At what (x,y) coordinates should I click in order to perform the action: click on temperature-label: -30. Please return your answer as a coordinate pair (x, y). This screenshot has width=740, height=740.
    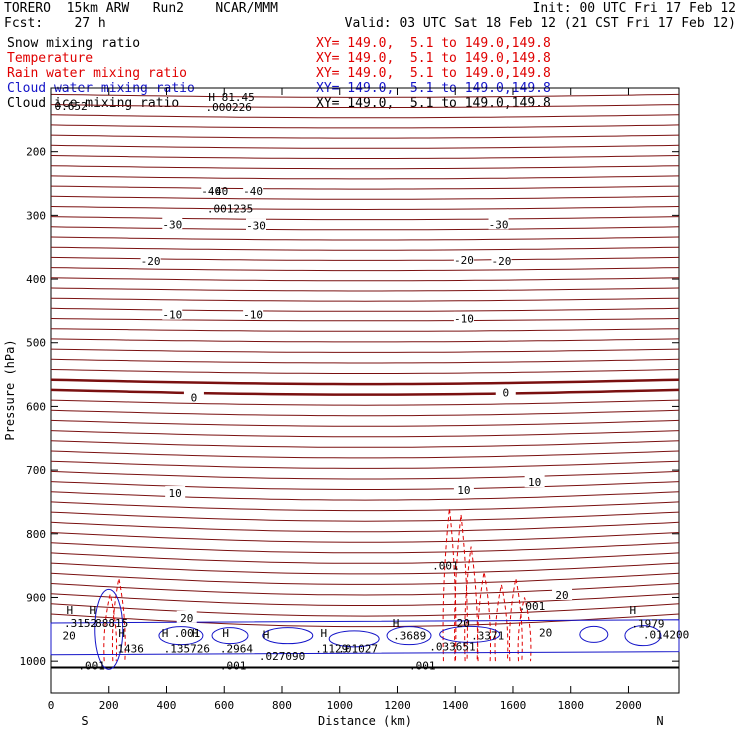
    Looking at the image, I should click on (172, 224).